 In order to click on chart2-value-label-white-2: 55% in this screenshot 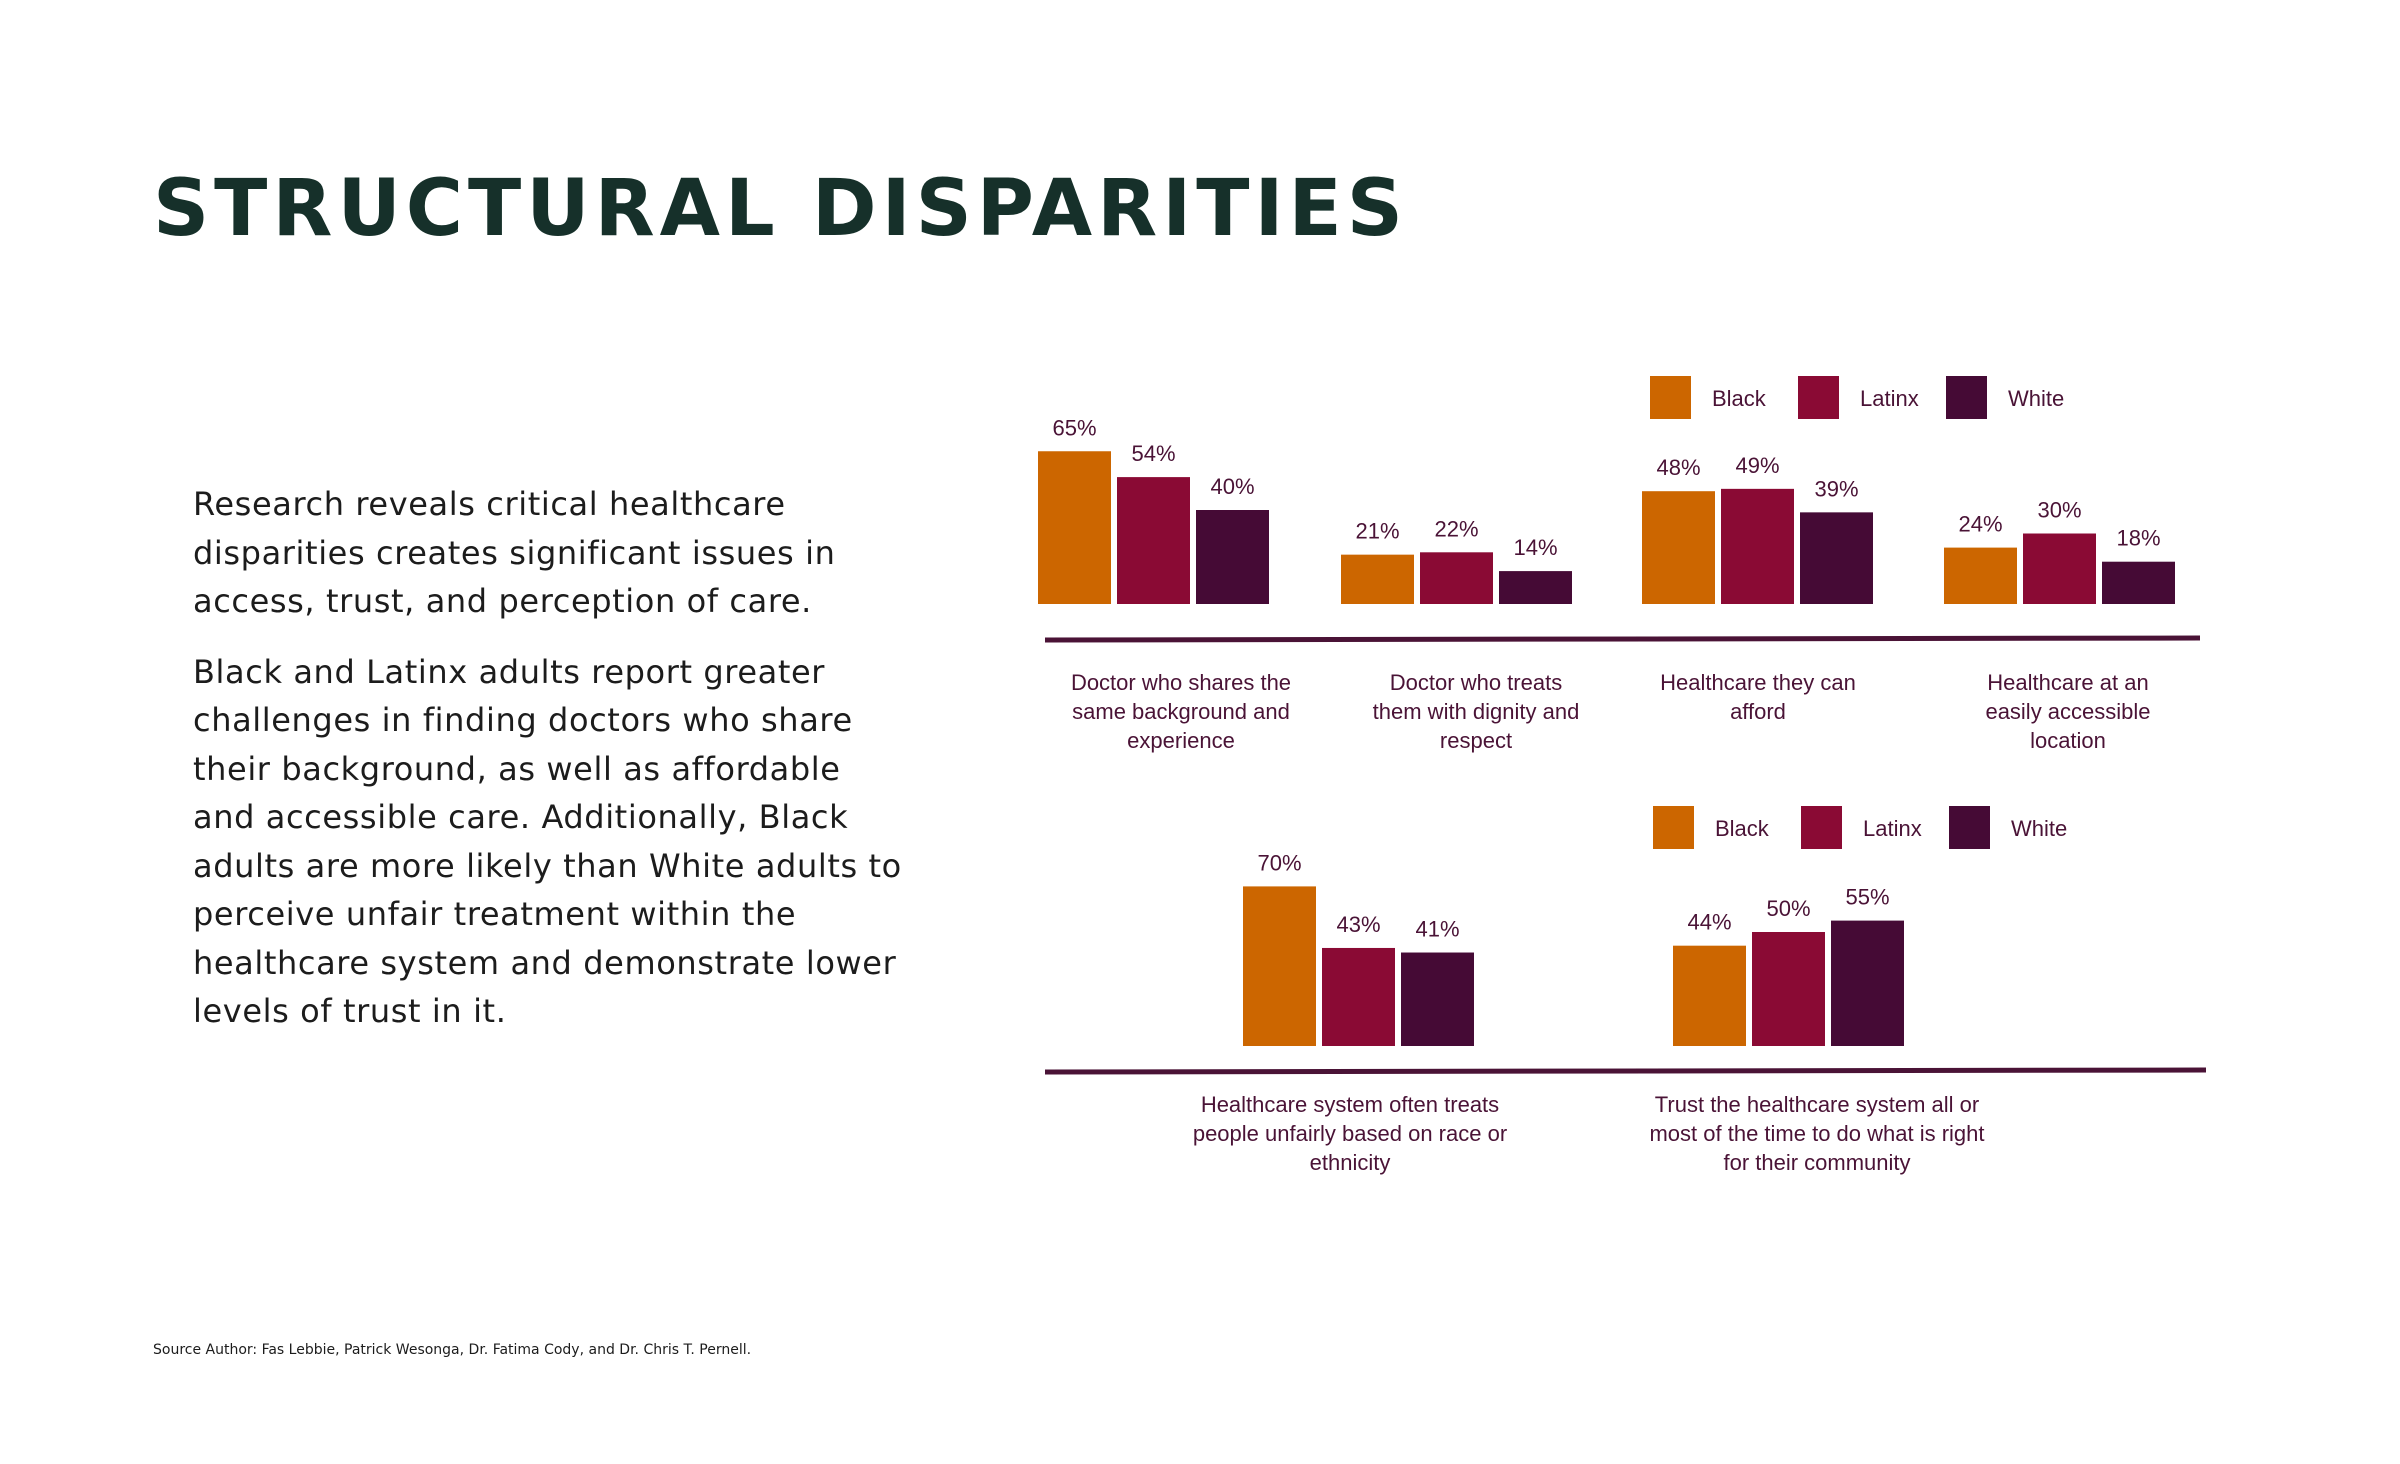, I will do `click(1867, 897)`.